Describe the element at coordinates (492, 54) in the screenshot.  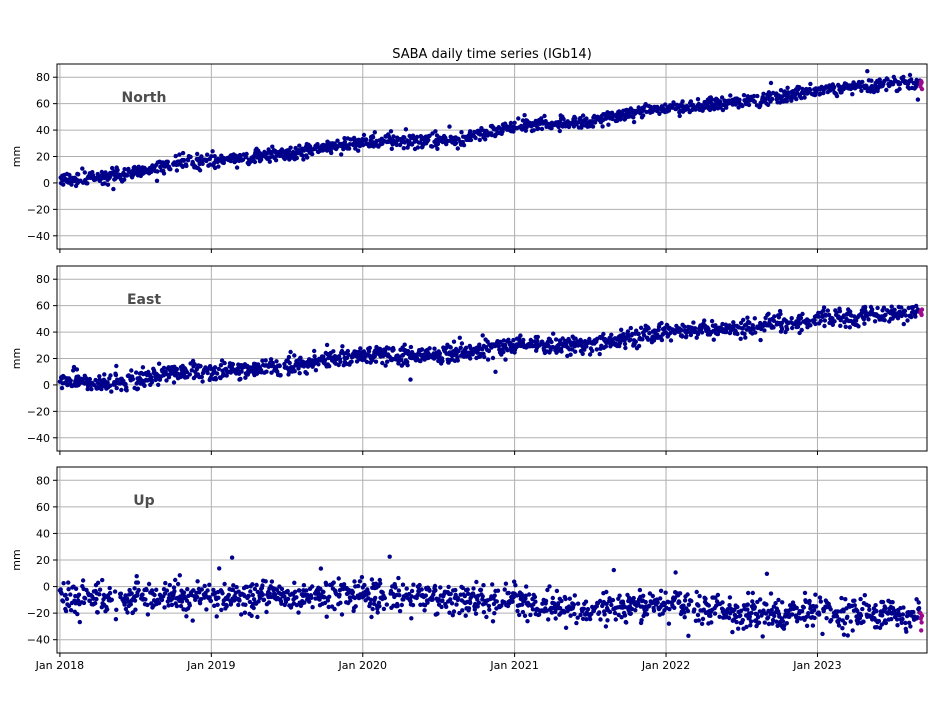
I see `chart-title: SABA daily time series (IGb14)` at that location.